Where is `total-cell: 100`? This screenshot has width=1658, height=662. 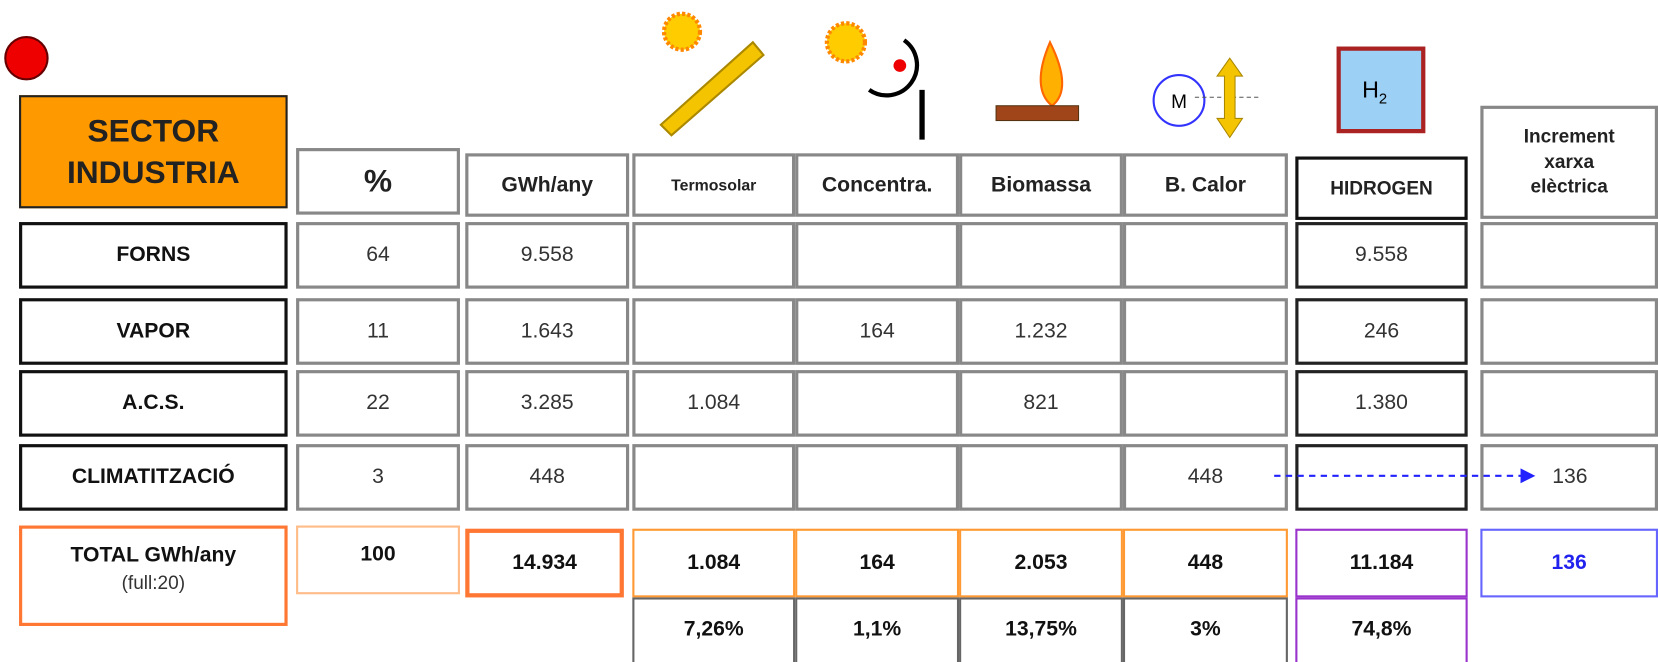 total-cell: 100 is located at coordinates (378, 560).